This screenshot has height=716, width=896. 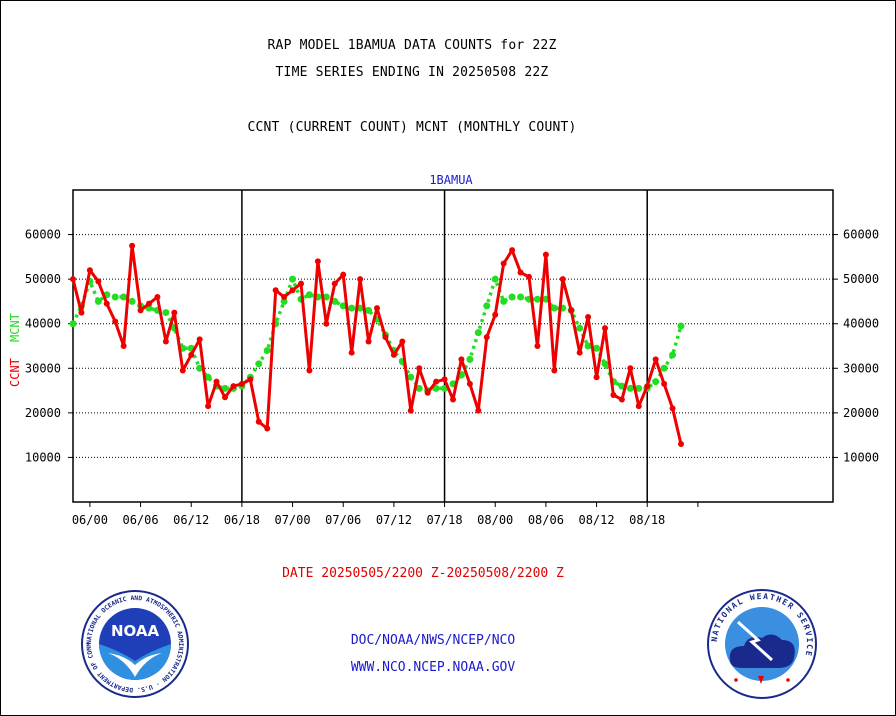 What do you see at coordinates (433, 640) in the screenshot?
I see `org-label: DOC/NOAA/NWS/NCEP/NCO` at bounding box center [433, 640].